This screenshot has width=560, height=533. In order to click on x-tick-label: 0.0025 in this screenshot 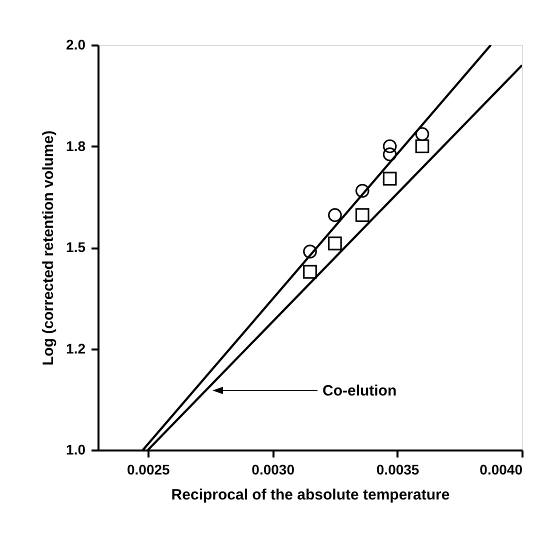, I will do `click(148, 470)`.